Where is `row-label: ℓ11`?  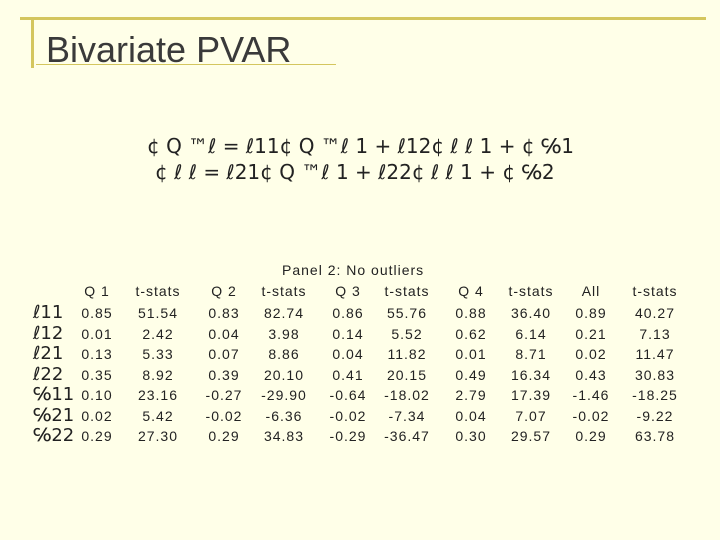
row-label: ℓ11 is located at coordinates (48, 312).